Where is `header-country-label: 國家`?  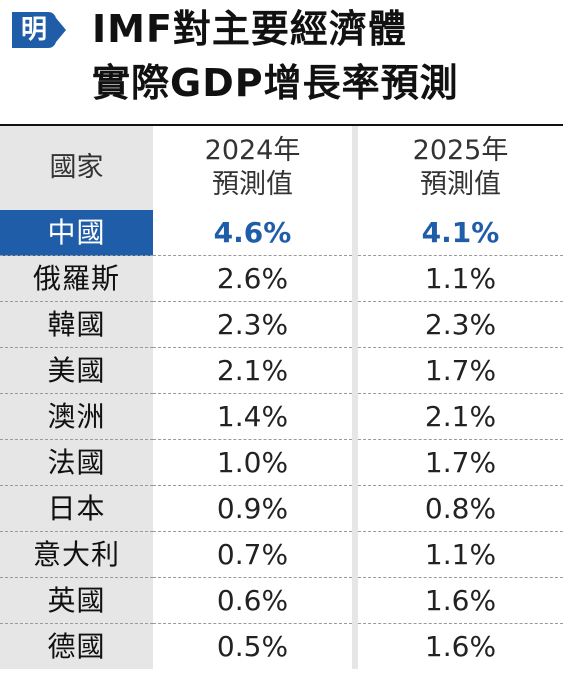 header-country-label: 國家 is located at coordinates (76, 167).